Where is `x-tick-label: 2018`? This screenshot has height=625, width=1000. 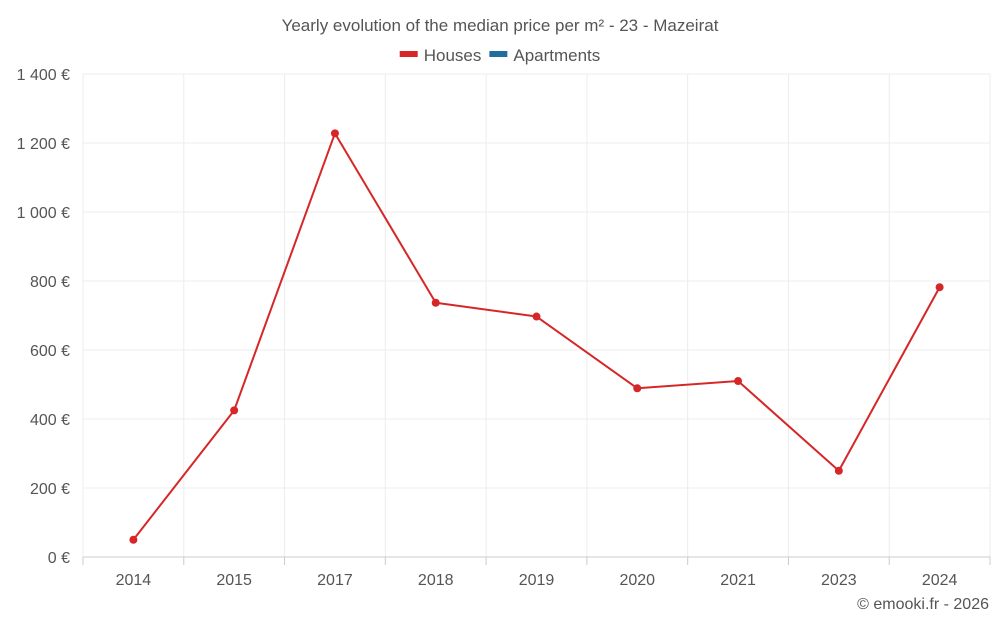 x-tick-label: 2018 is located at coordinates (436, 580).